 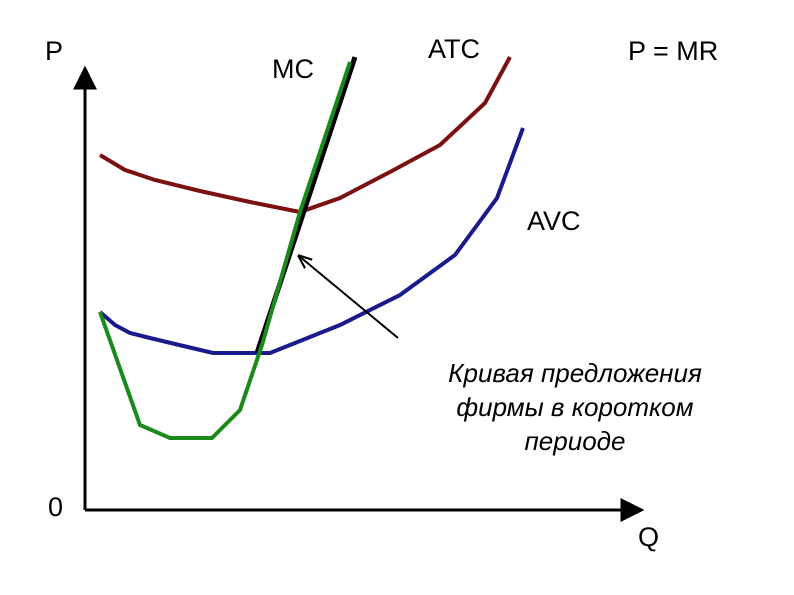 What do you see at coordinates (554, 221) in the screenshot?
I see `avc-label: AVC` at bounding box center [554, 221].